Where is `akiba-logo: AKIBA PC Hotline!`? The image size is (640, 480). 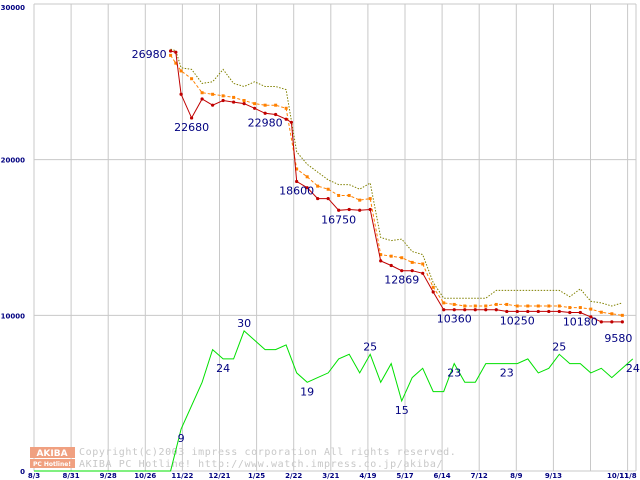 akiba-logo: AKIBA PC Hotline! is located at coordinates (52, 457).